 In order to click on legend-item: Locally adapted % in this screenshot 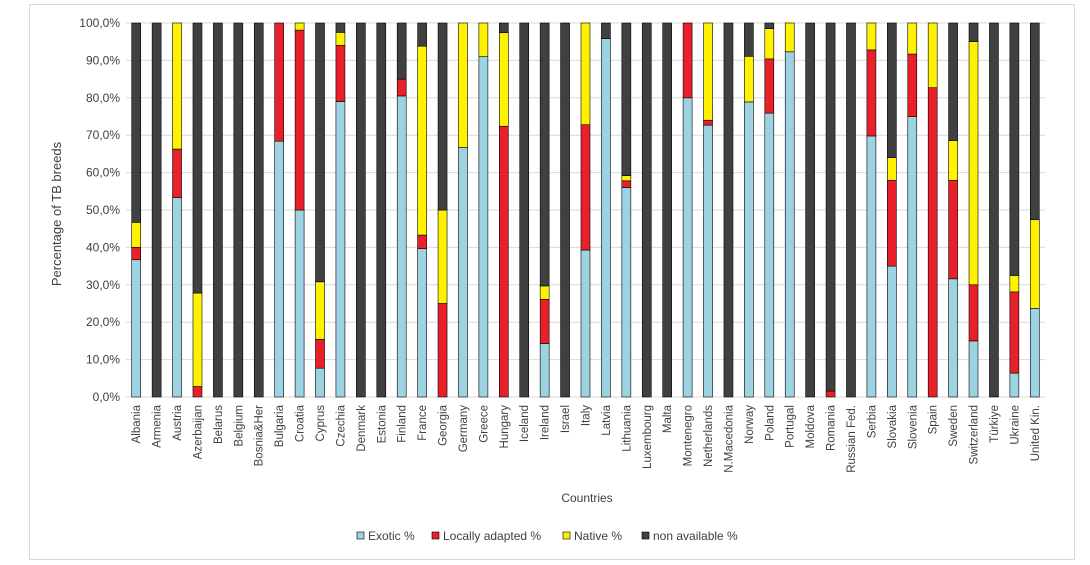, I will do `click(486, 536)`.